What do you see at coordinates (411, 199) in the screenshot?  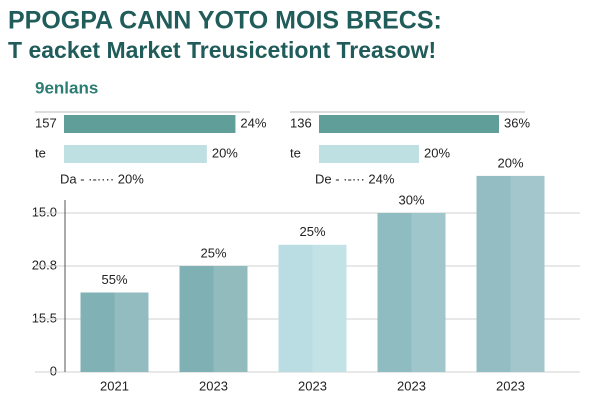 I see `bar-annotation: 30%` at bounding box center [411, 199].